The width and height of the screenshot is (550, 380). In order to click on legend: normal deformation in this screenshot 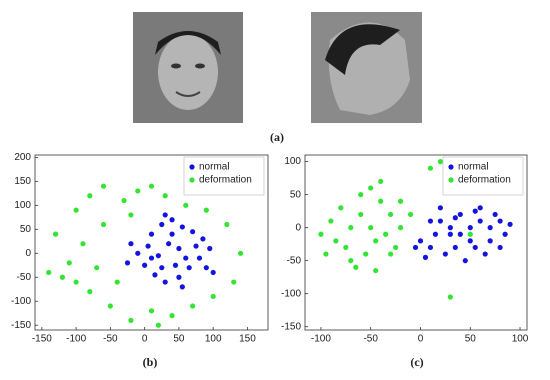, I will do `click(483, 176)`.